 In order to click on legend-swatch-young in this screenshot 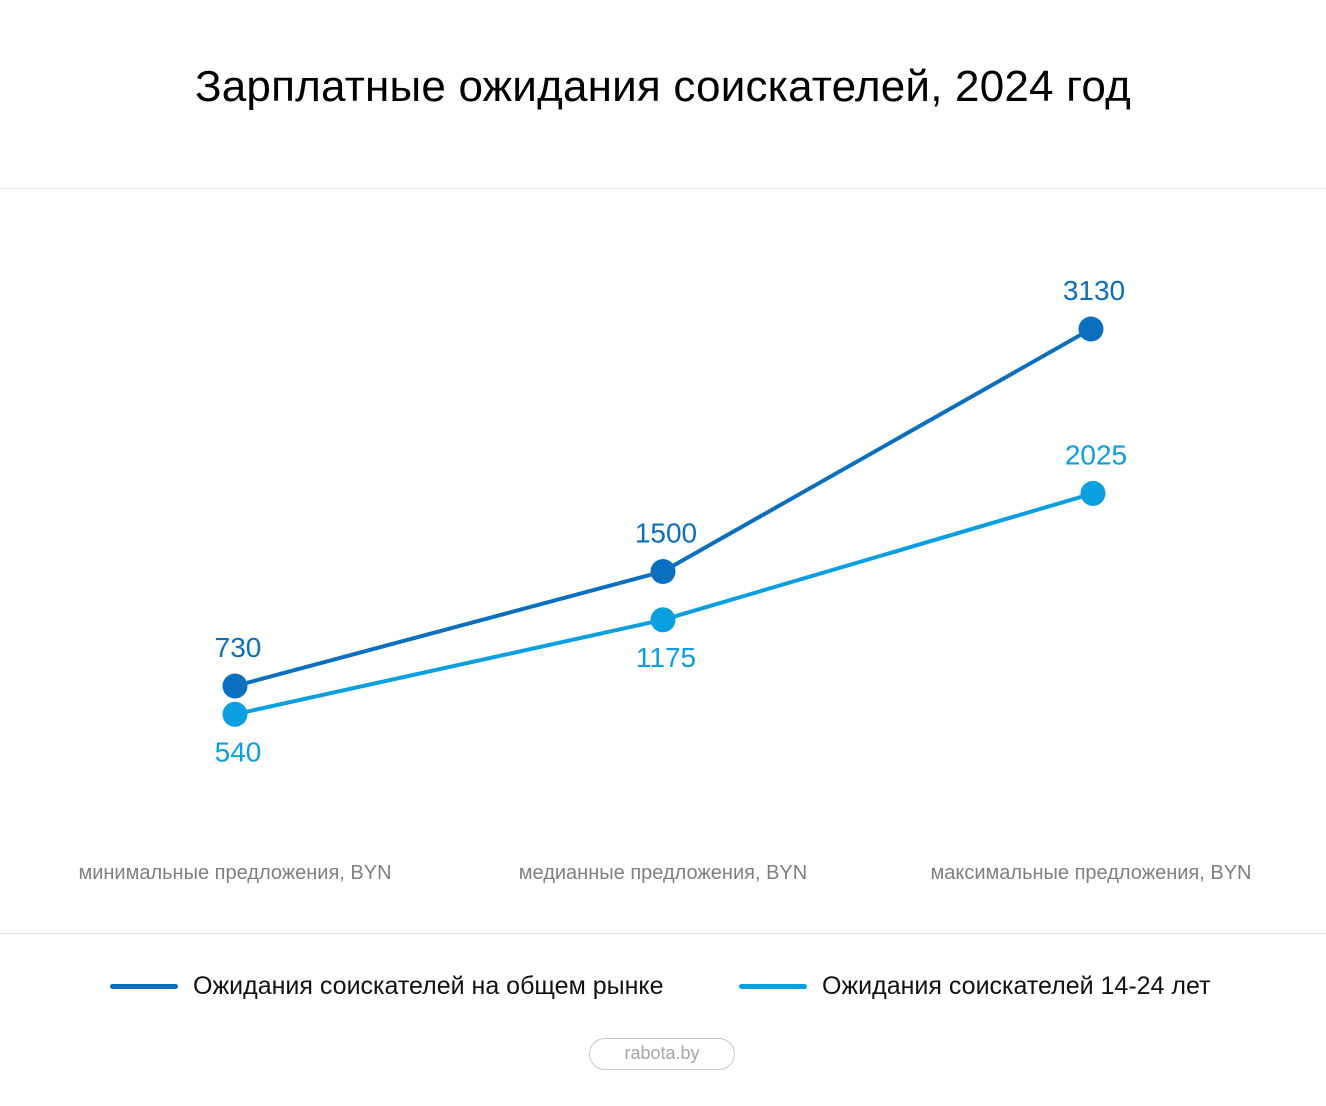, I will do `click(773, 986)`.